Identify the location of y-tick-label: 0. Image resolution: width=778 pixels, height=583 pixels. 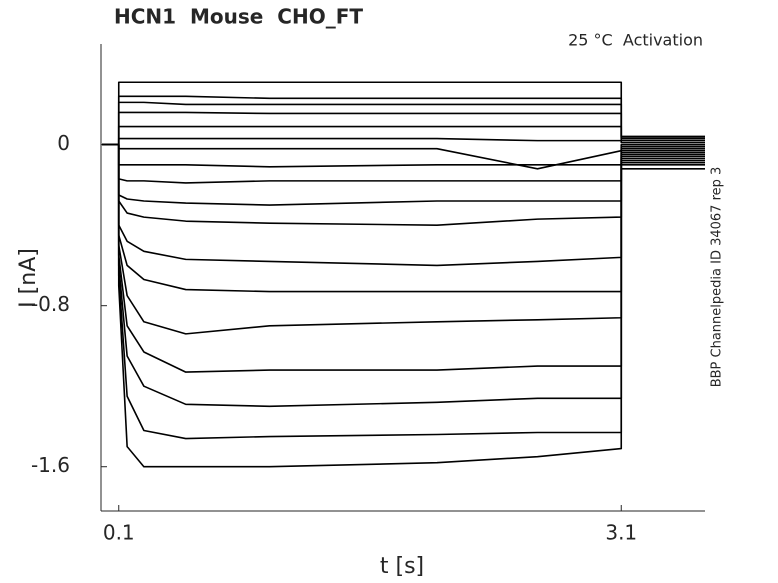
(63, 143).